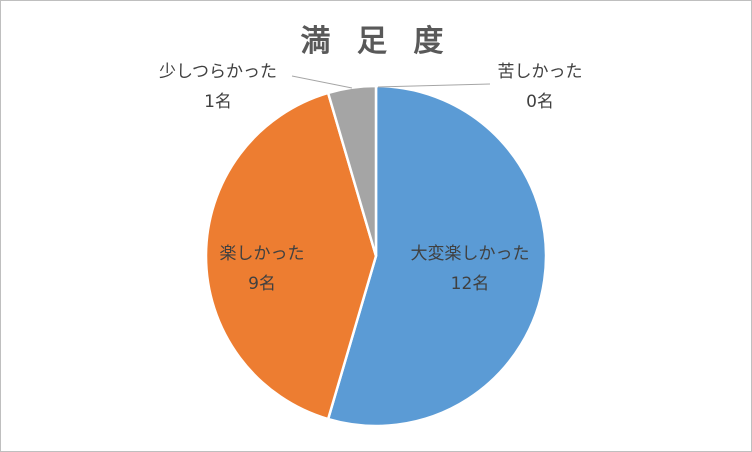 The height and width of the screenshot is (452, 752). What do you see at coordinates (540, 102) in the screenshot?
I see `slice-value-label: 0名` at bounding box center [540, 102].